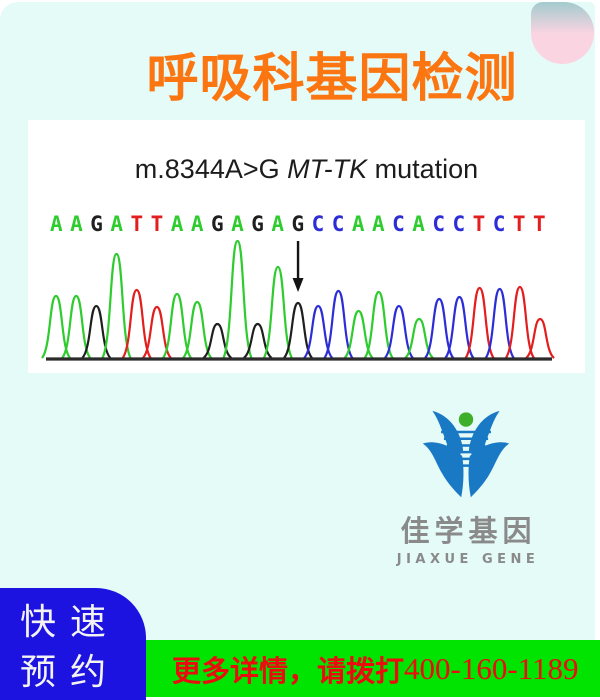 The width and height of the screenshot is (600, 700). What do you see at coordinates (562, 33) in the screenshot?
I see `pink-circle-decoration` at bounding box center [562, 33].